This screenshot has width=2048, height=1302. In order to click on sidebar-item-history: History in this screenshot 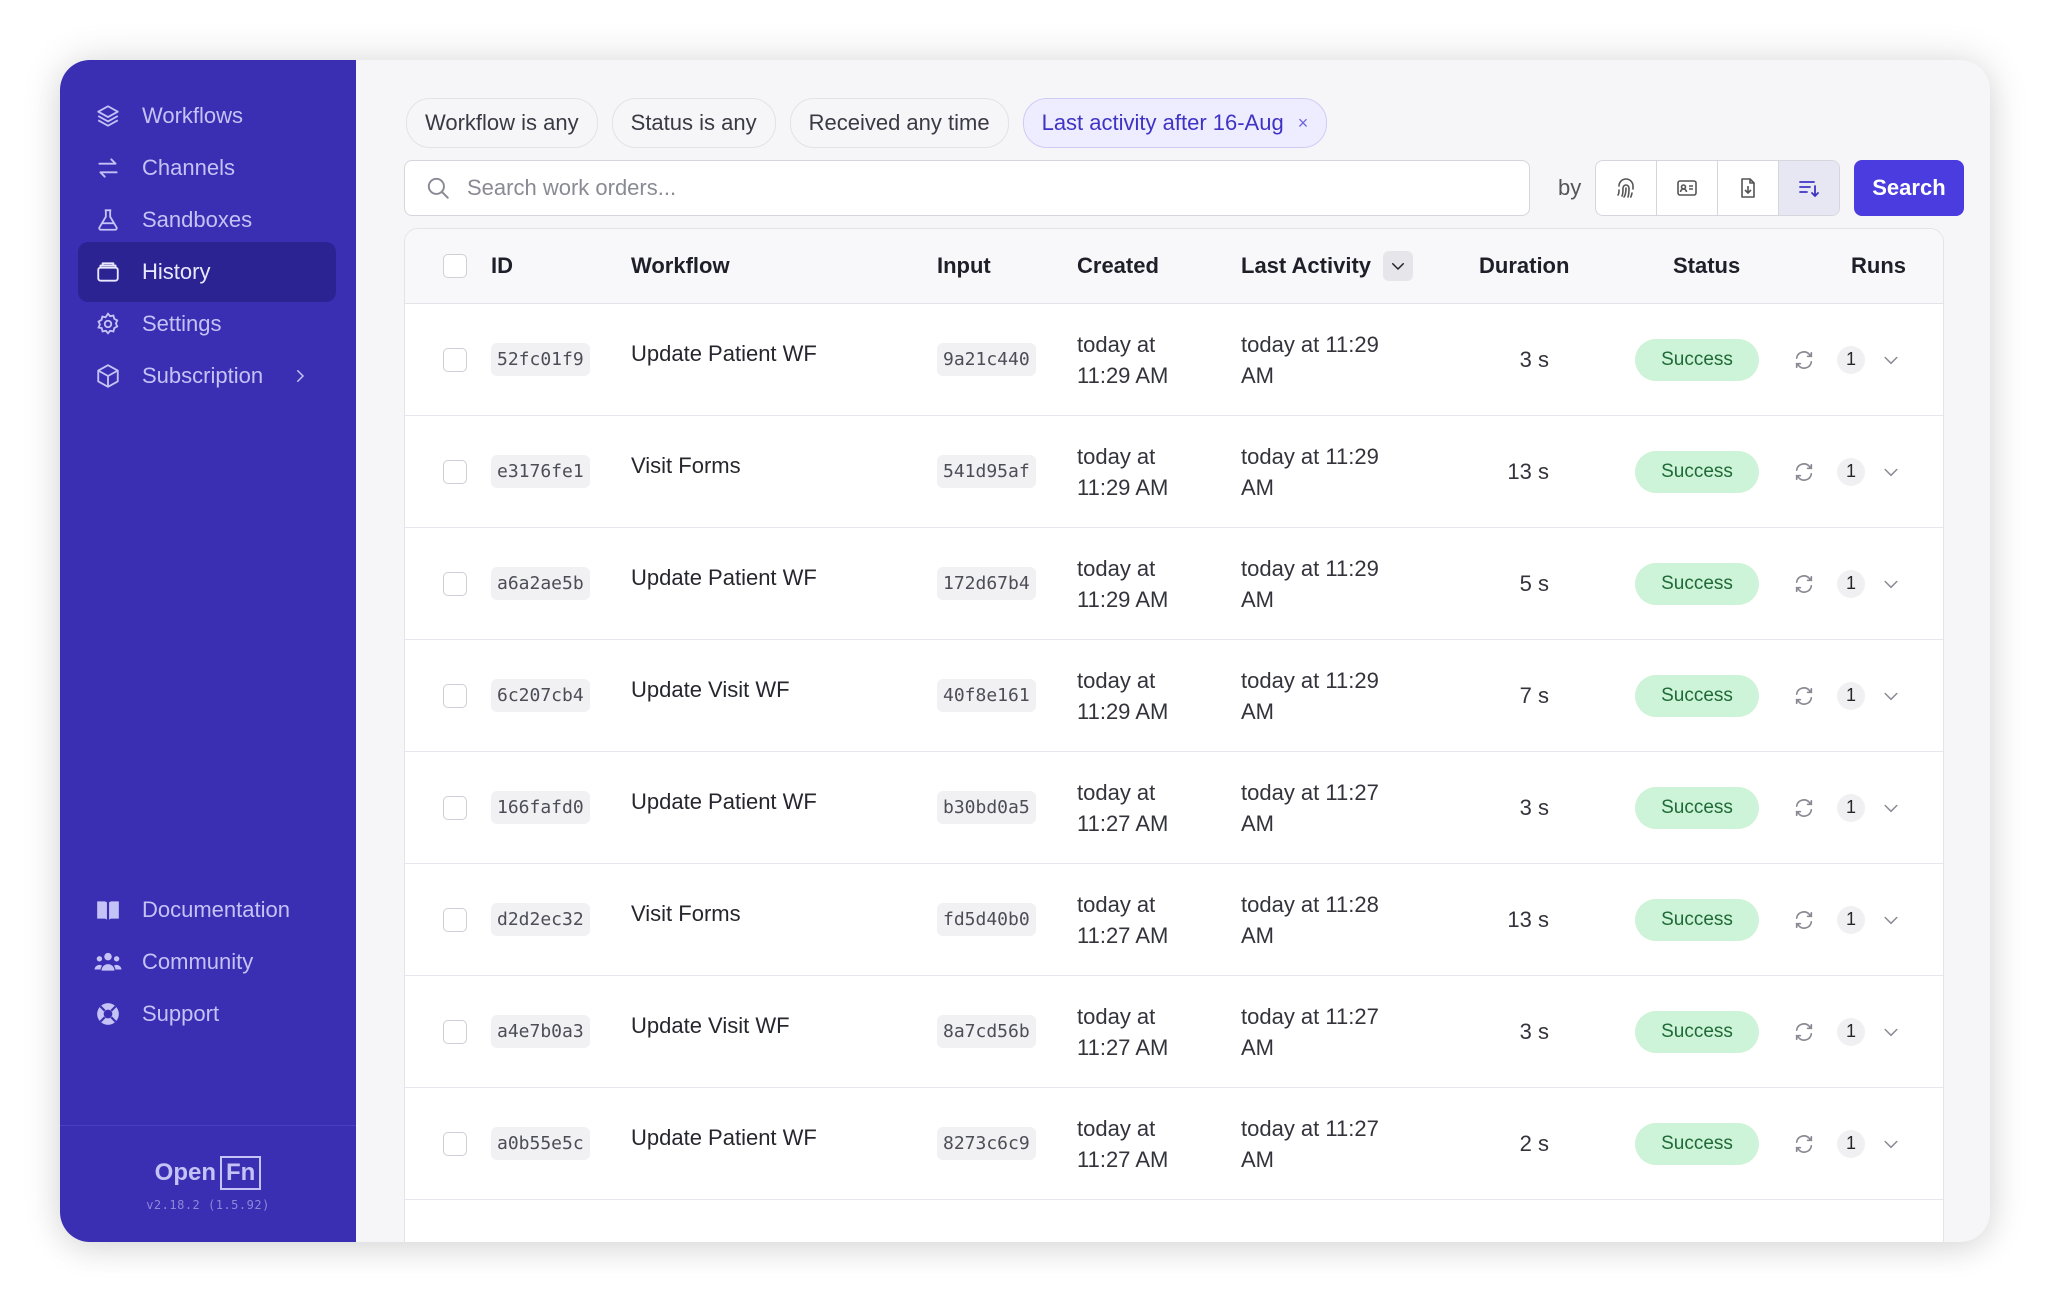, I will do `click(207, 272)`.